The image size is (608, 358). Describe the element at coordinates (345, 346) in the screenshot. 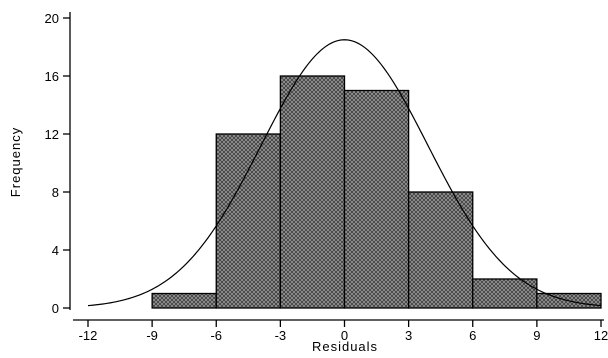

I see `x-axis-title: Residuals` at that location.